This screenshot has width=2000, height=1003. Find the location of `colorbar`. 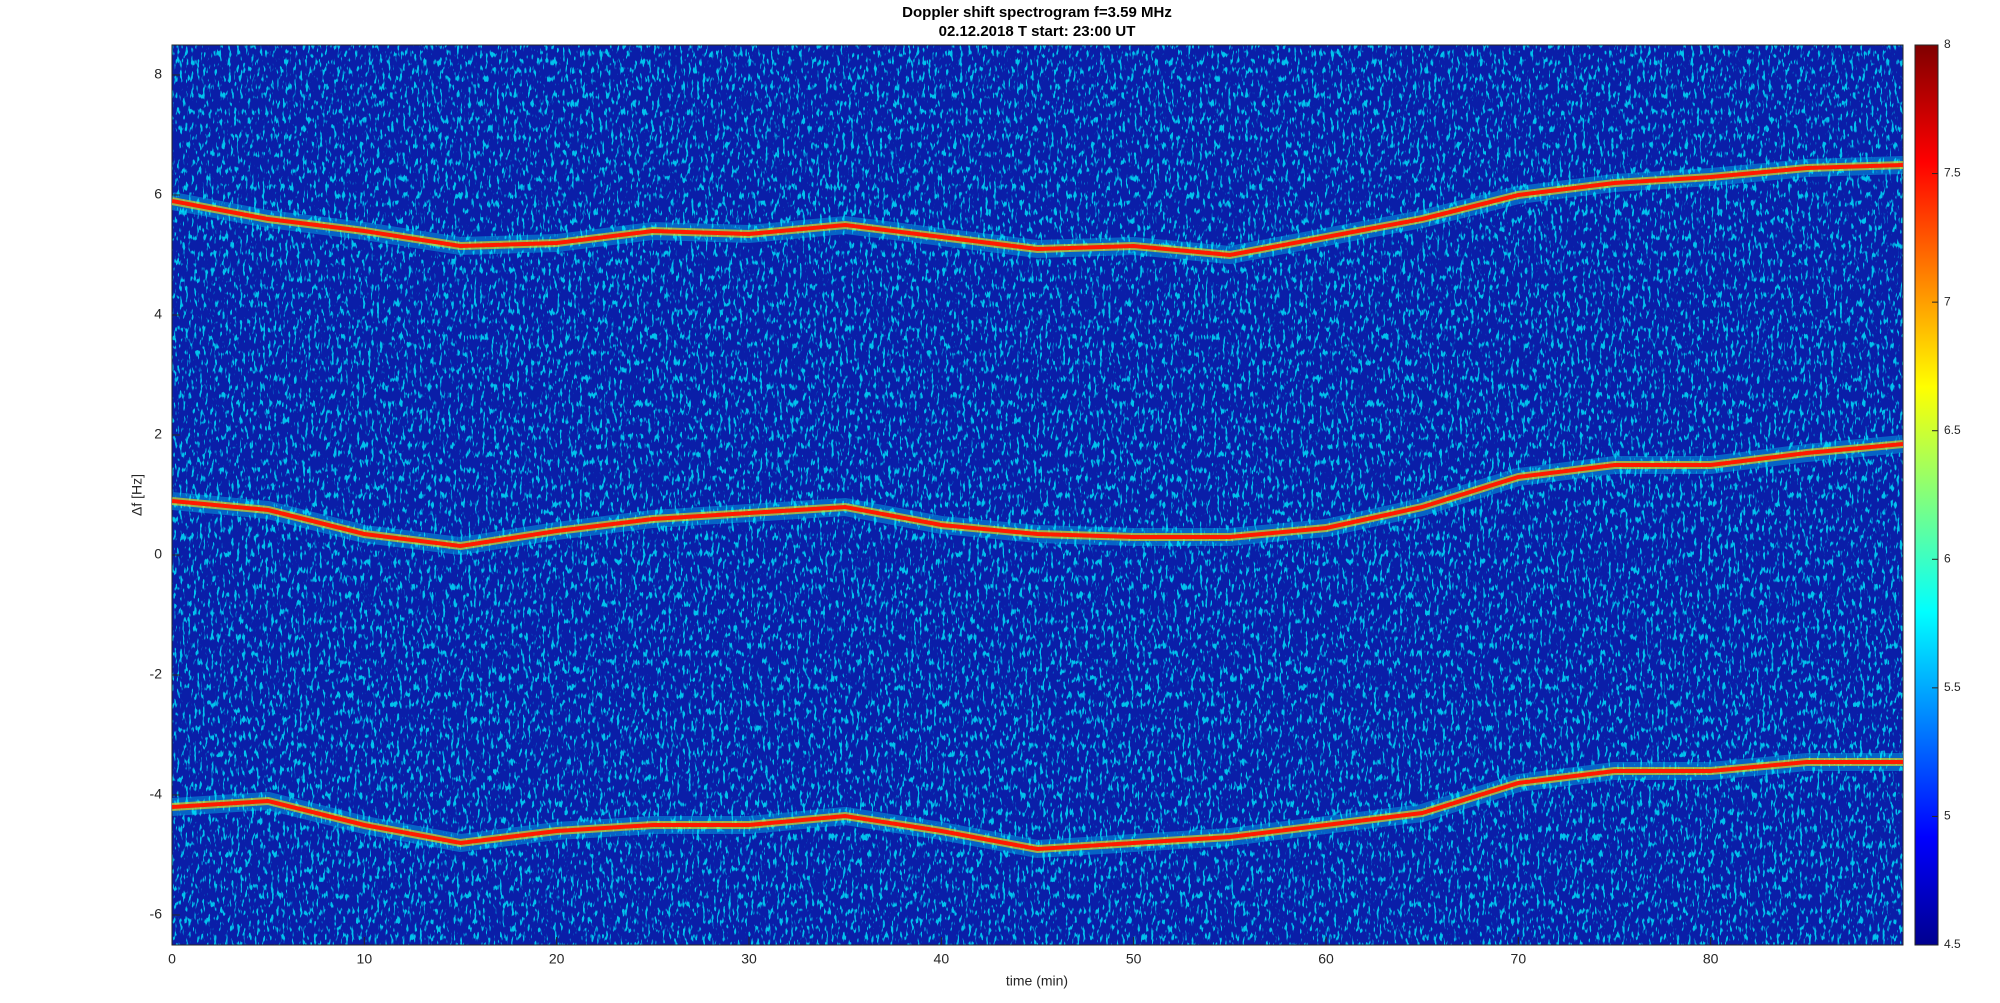

colorbar is located at coordinates (1926, 495).